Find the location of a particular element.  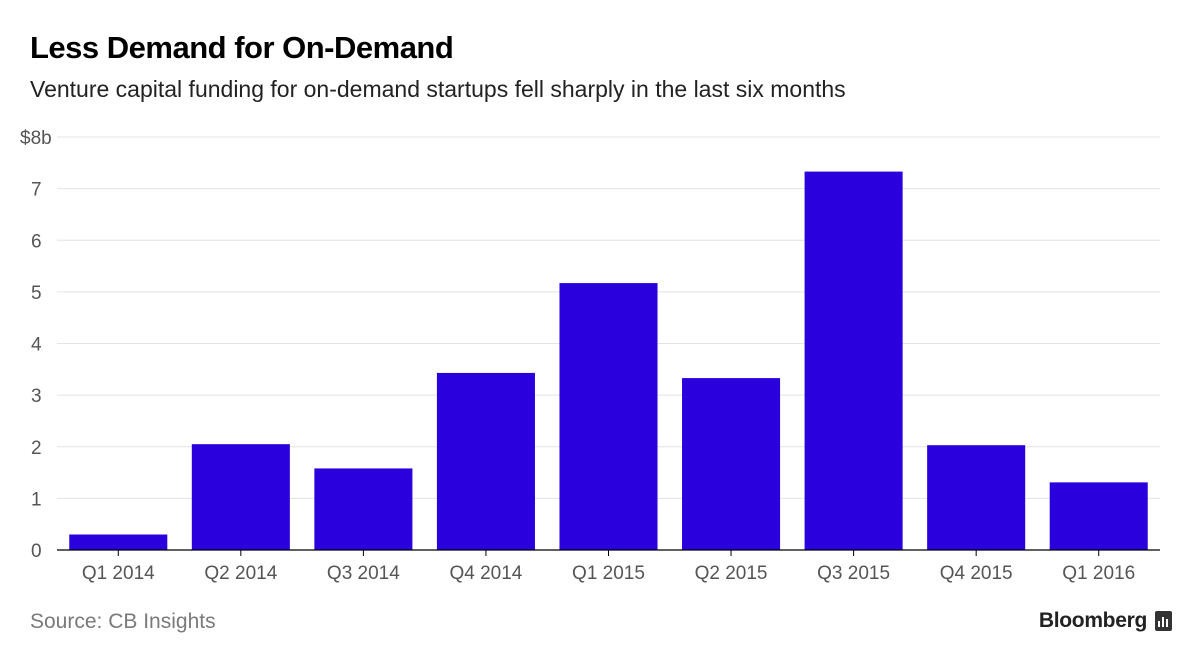

bloomberg-logo: Bloomberg is located at coordinates (1105, 621).